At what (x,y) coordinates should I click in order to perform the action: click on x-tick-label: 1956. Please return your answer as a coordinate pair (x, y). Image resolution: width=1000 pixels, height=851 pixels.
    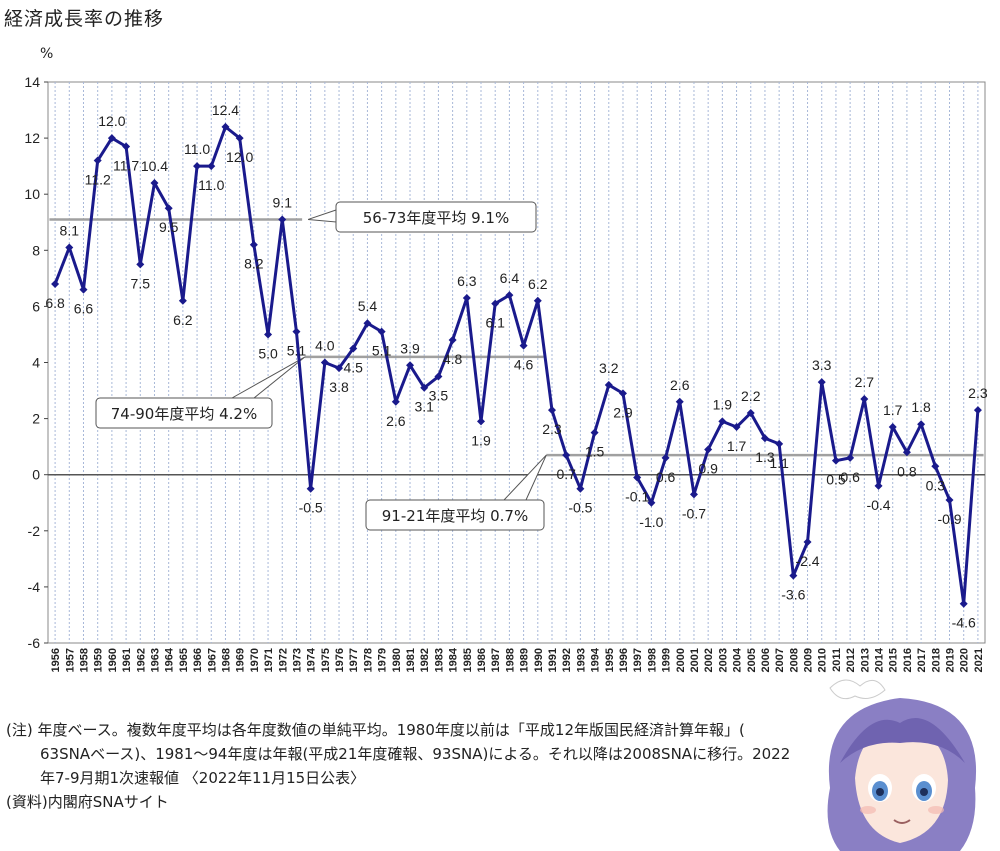
    Looking at the image, I should click on (56, 660).